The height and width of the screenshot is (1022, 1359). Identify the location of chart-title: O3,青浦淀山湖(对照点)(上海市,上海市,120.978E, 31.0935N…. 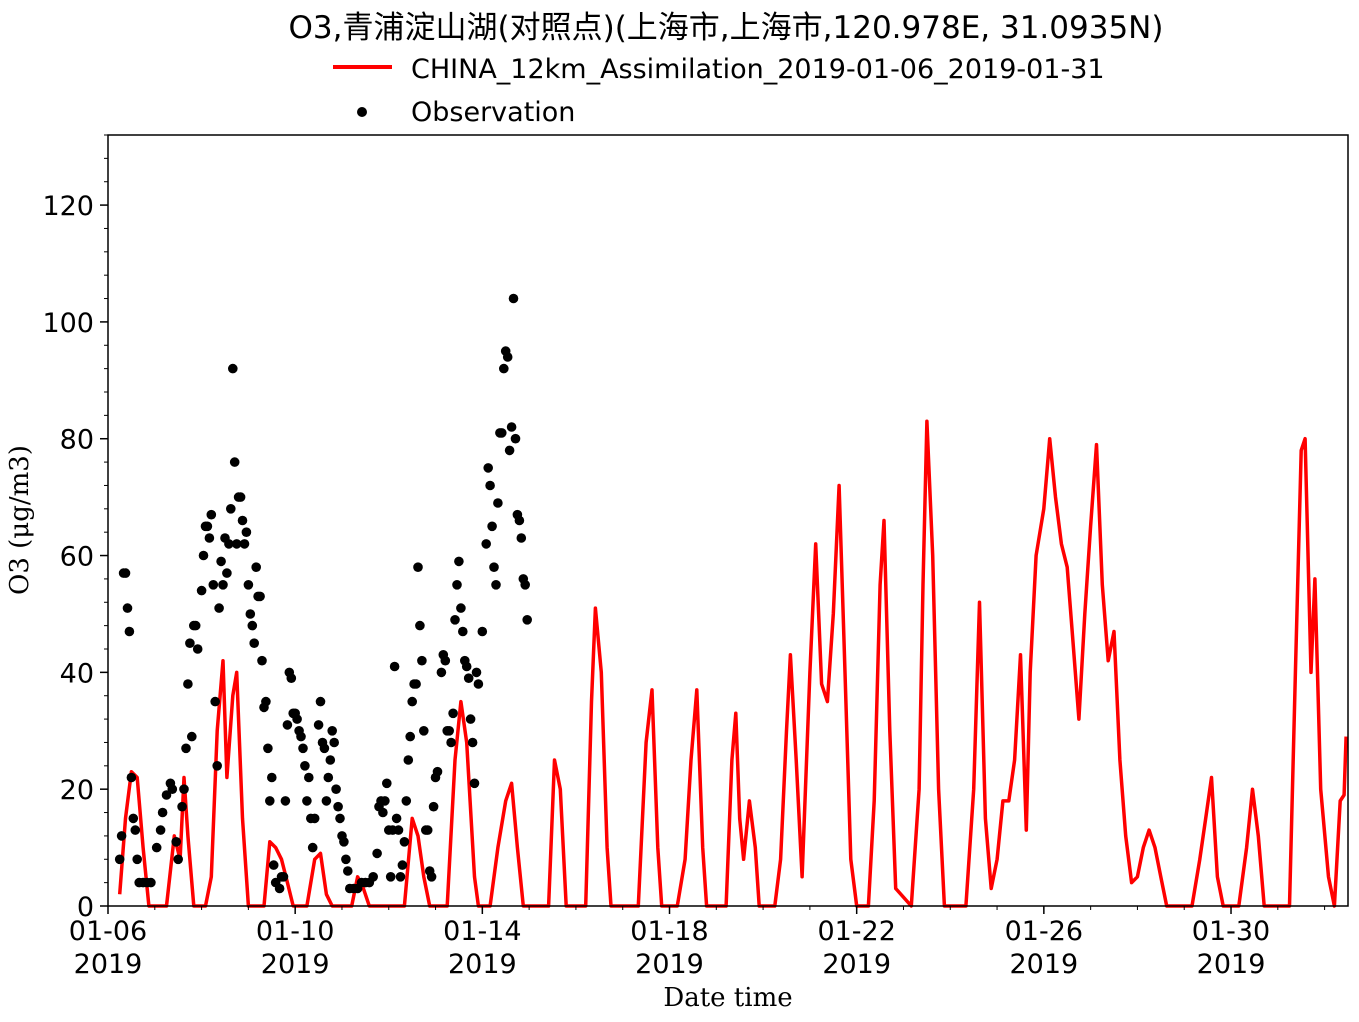
(726, 28).